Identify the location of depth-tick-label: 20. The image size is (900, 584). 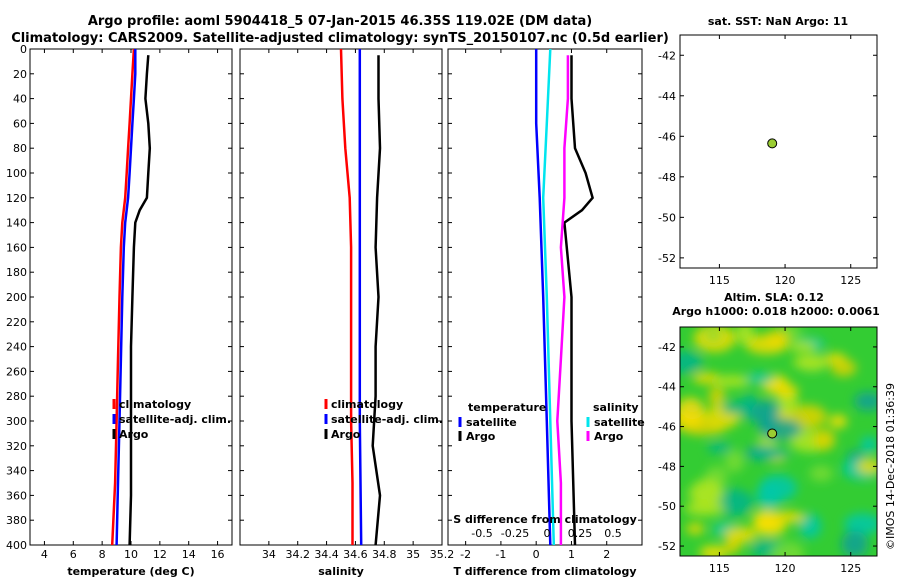
(20, 74).